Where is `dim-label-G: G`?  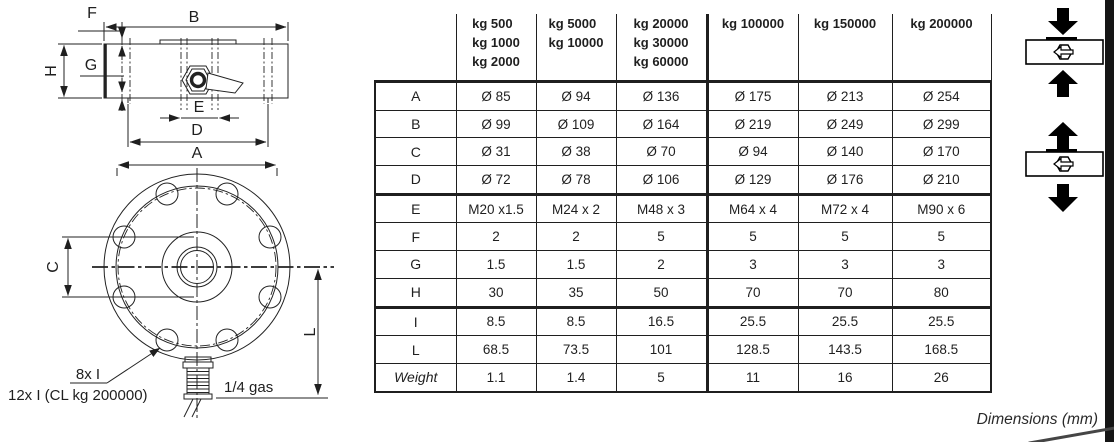
dim-label-G: G is located at coordinates (91, 65).